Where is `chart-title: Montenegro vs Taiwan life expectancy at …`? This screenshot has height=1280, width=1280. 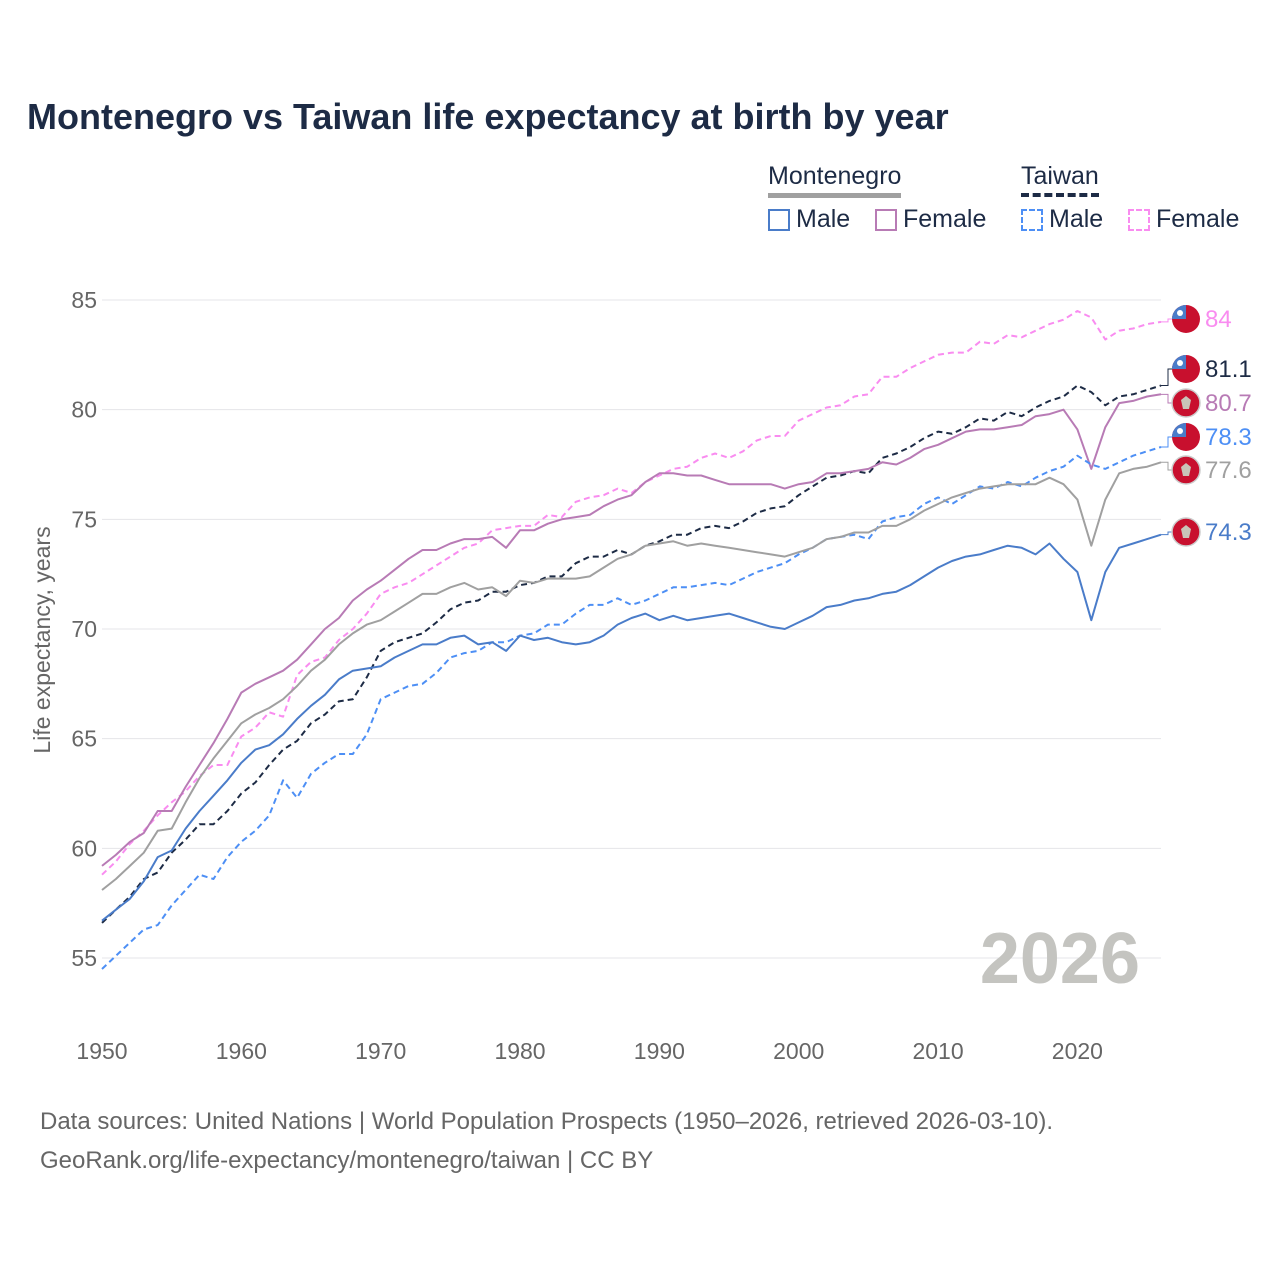 chart-title: Montenegro vs Taiwan life expectancy at … is located at coordinates (488, 116).